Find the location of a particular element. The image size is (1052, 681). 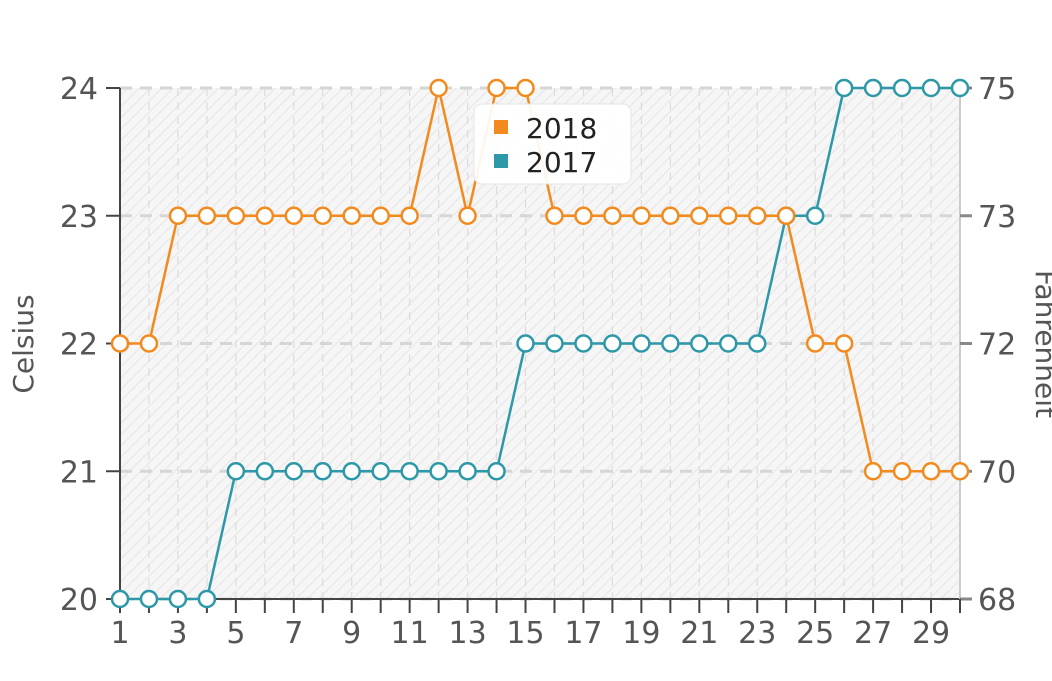

y2-tick-label: 75 is located at coordinates (997, 89).